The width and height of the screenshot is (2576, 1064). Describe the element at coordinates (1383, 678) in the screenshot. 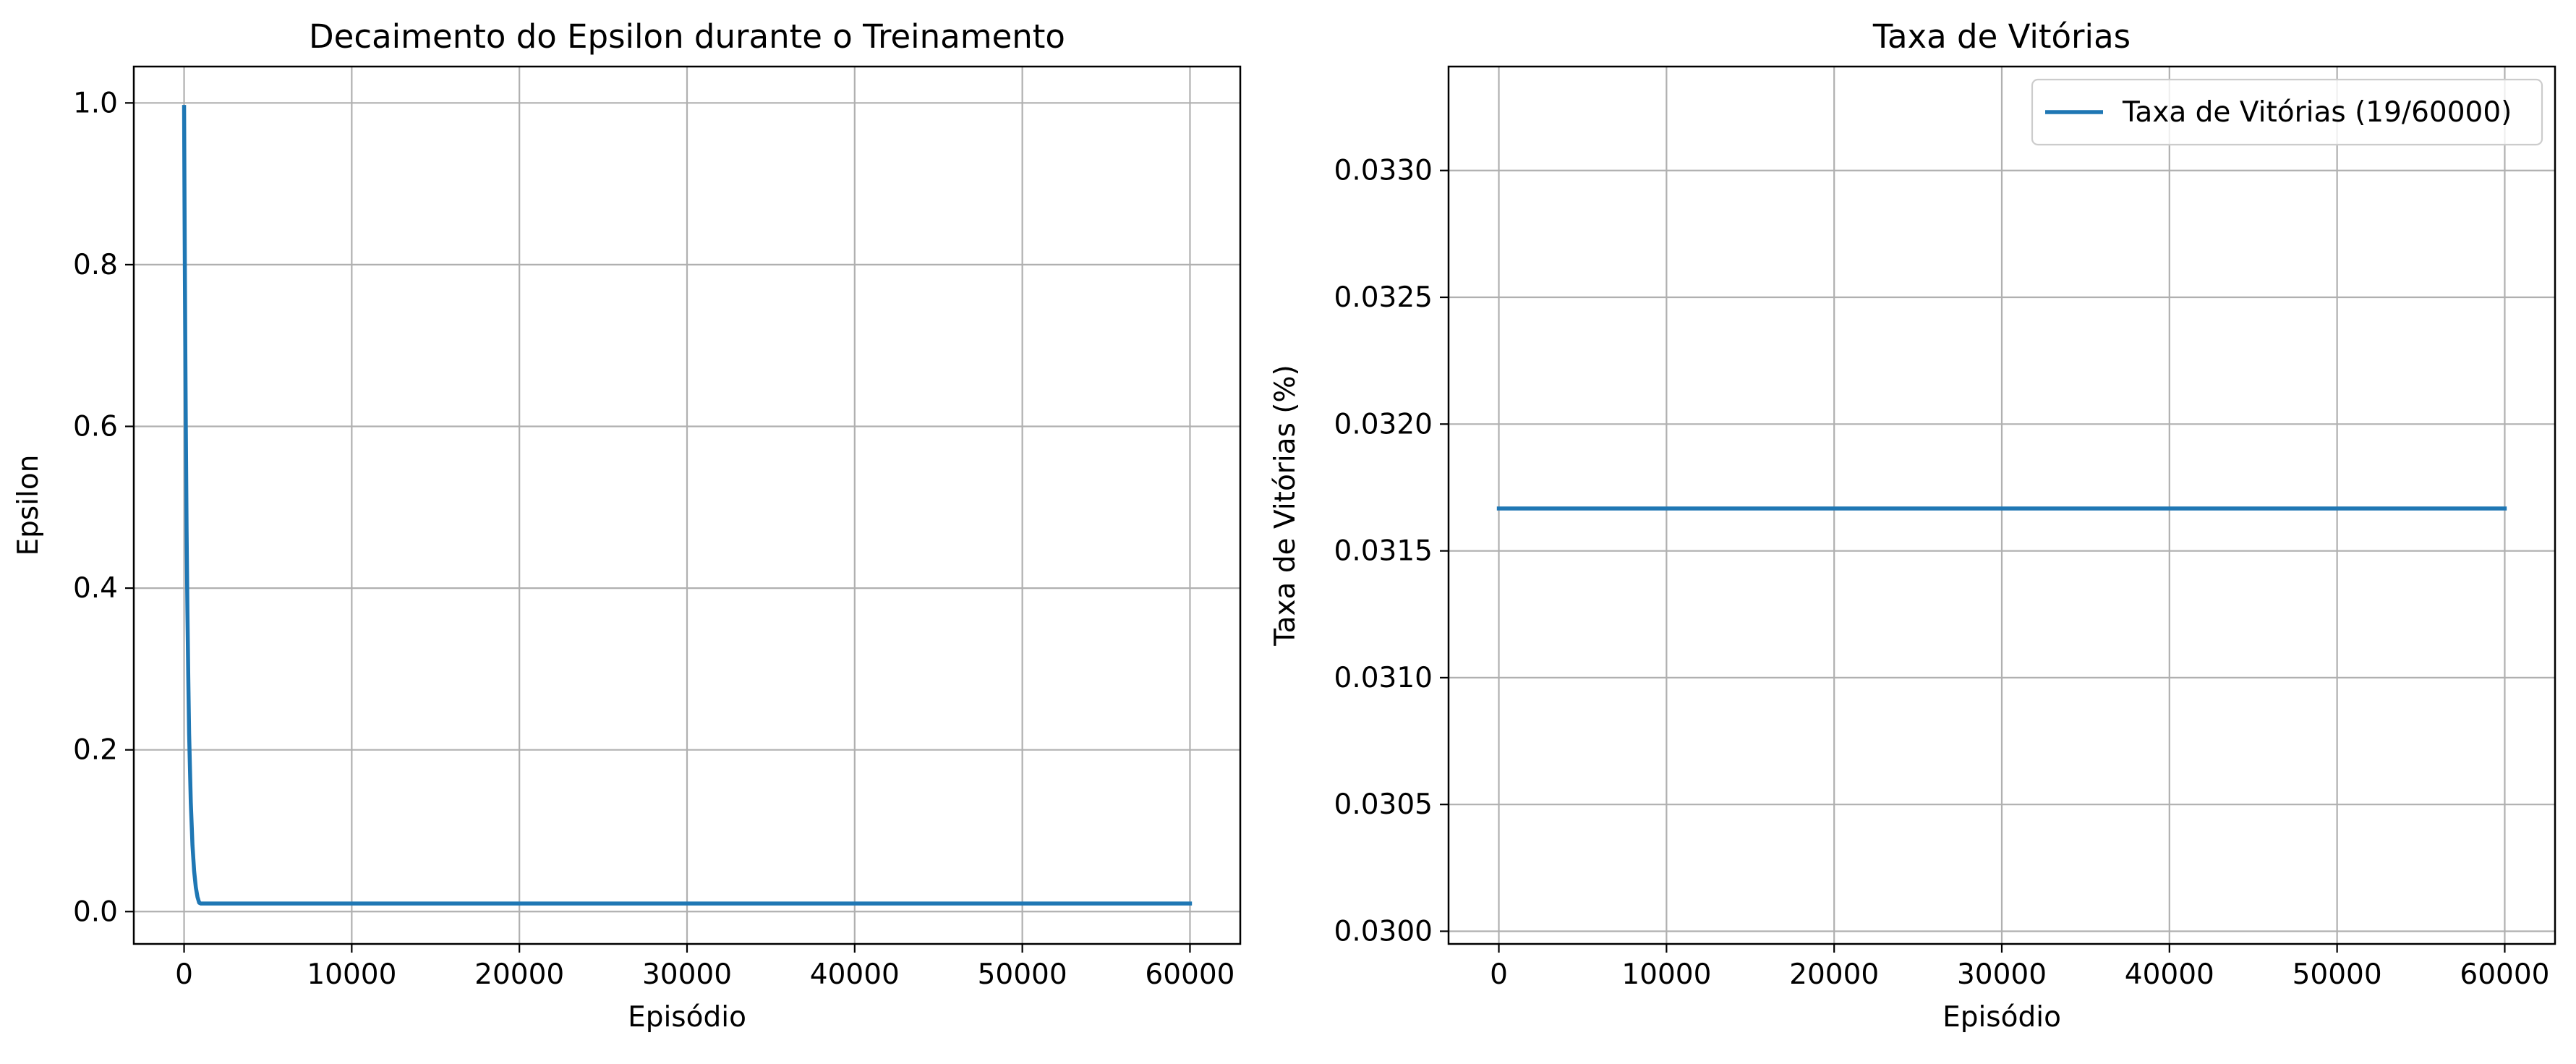

I see `chart-2-y-tick-label: 0.0310` at that location.